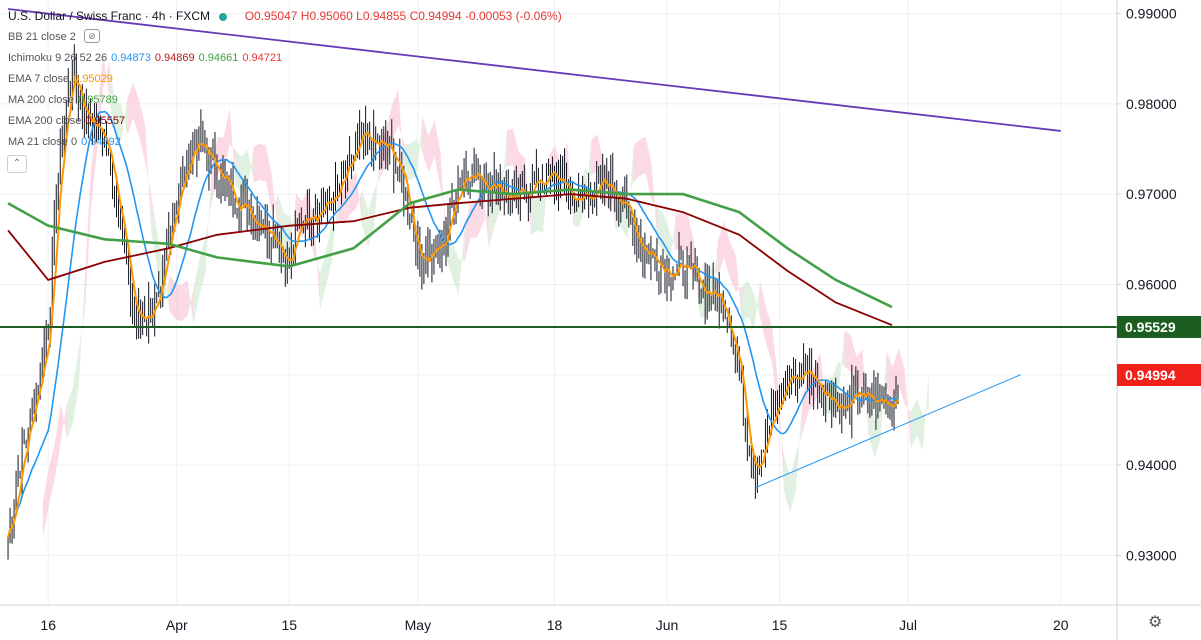 The image size is (1201, 640). What do you see at coordinates (17, 164) in the screenshot?
I see `collapse-legend-icon: ⌃` at bounding box center [17, 164].